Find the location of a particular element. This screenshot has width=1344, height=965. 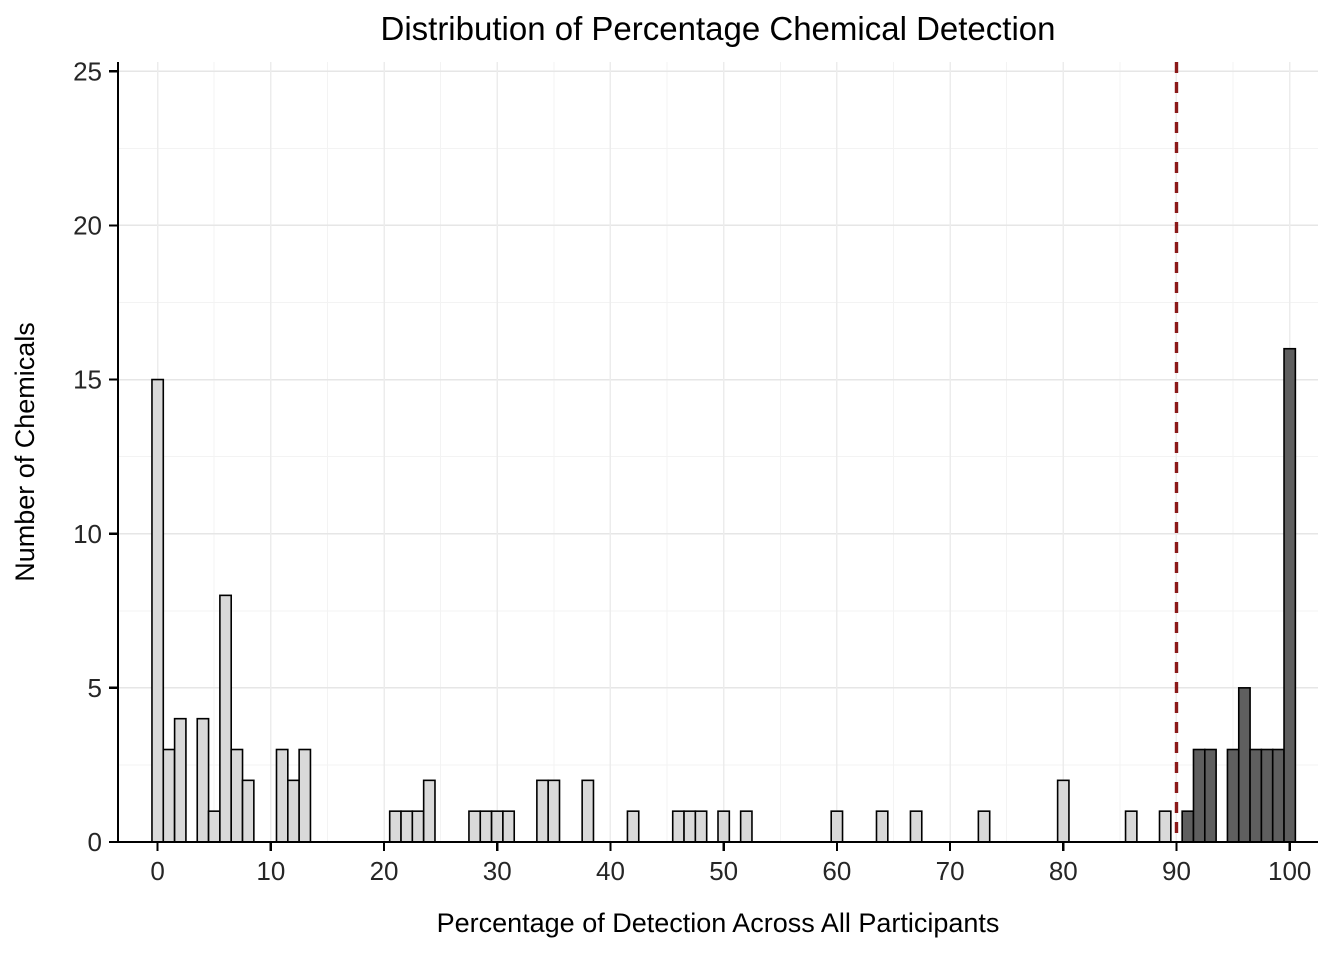

x-tick-label: 0 is located at coordinates (157, 871).